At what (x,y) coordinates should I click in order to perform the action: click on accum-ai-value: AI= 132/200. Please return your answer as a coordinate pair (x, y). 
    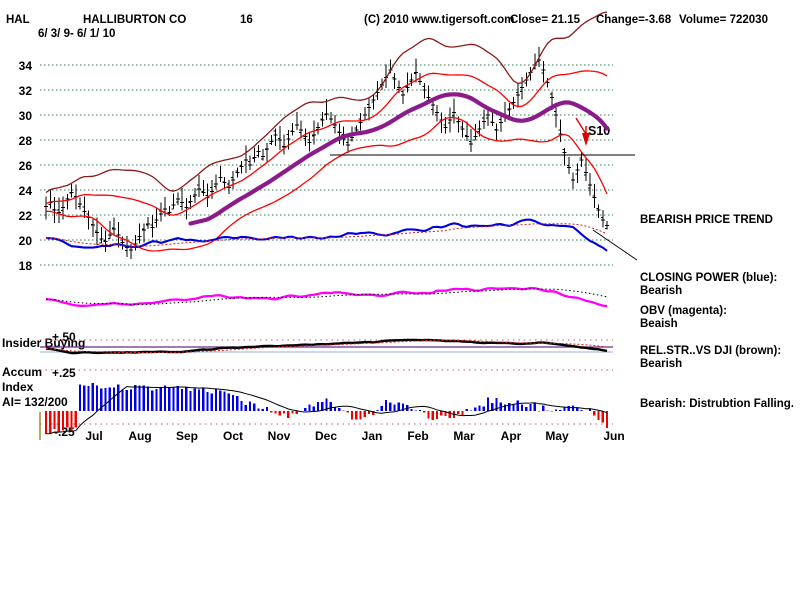
    Looking at the image, I should click on (35, 402).